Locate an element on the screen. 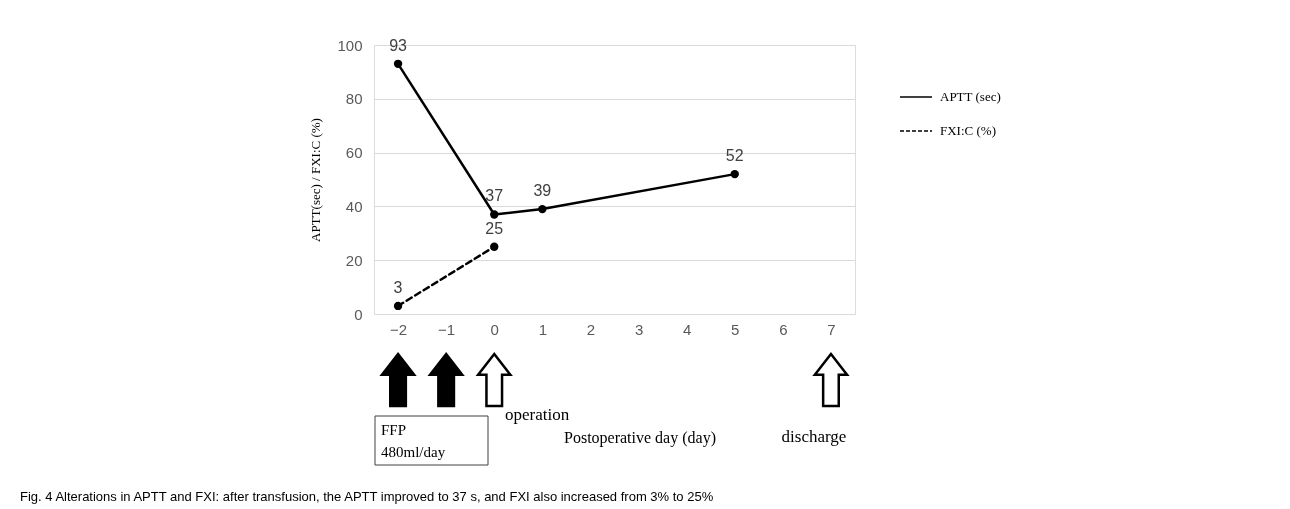 This screenshot has width=1290, height=509. data-label: 52 is located at coordinates (734, 156).